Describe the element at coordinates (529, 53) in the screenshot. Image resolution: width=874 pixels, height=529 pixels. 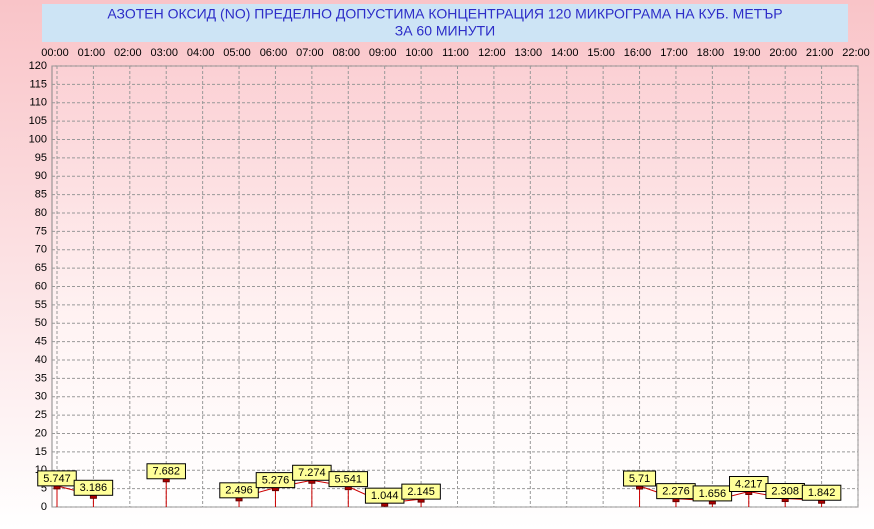
I see `x-tick-label: 13:00` at that location.